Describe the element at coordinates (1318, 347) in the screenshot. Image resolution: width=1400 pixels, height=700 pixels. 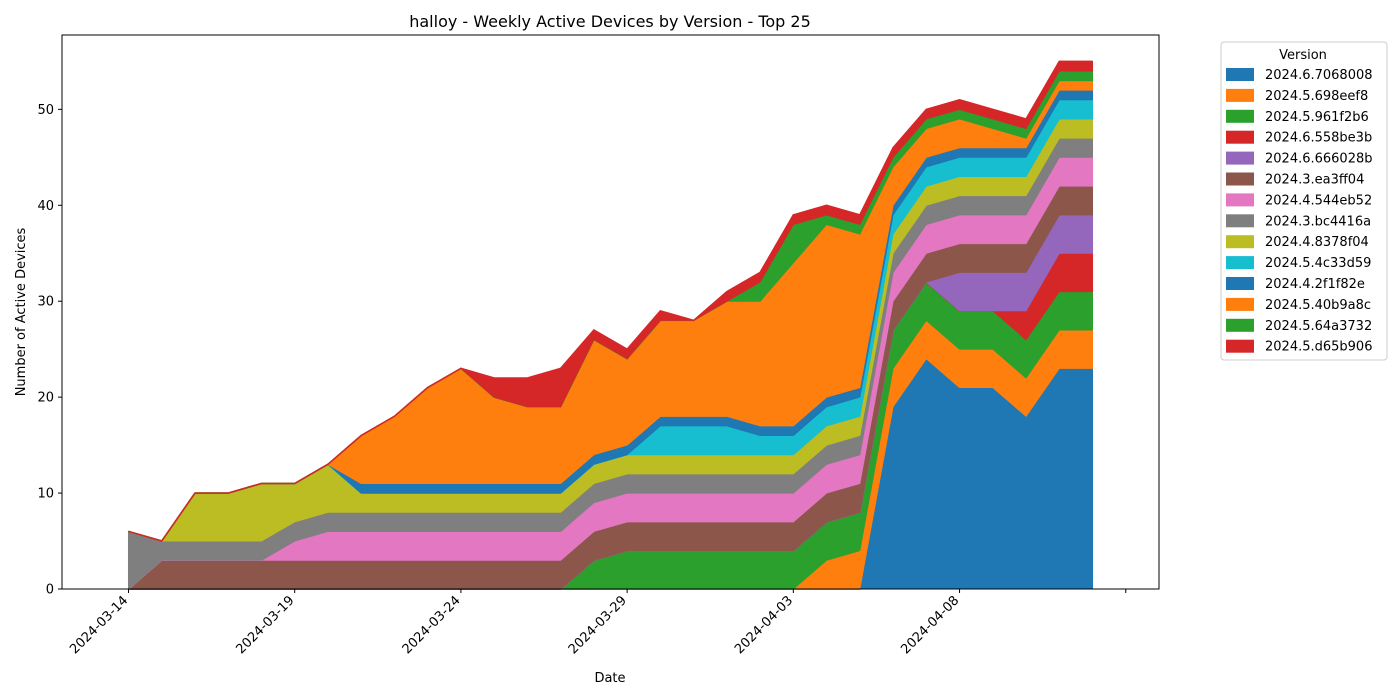
I see `legend-label-13: 2024.5.d65b906` at that location.